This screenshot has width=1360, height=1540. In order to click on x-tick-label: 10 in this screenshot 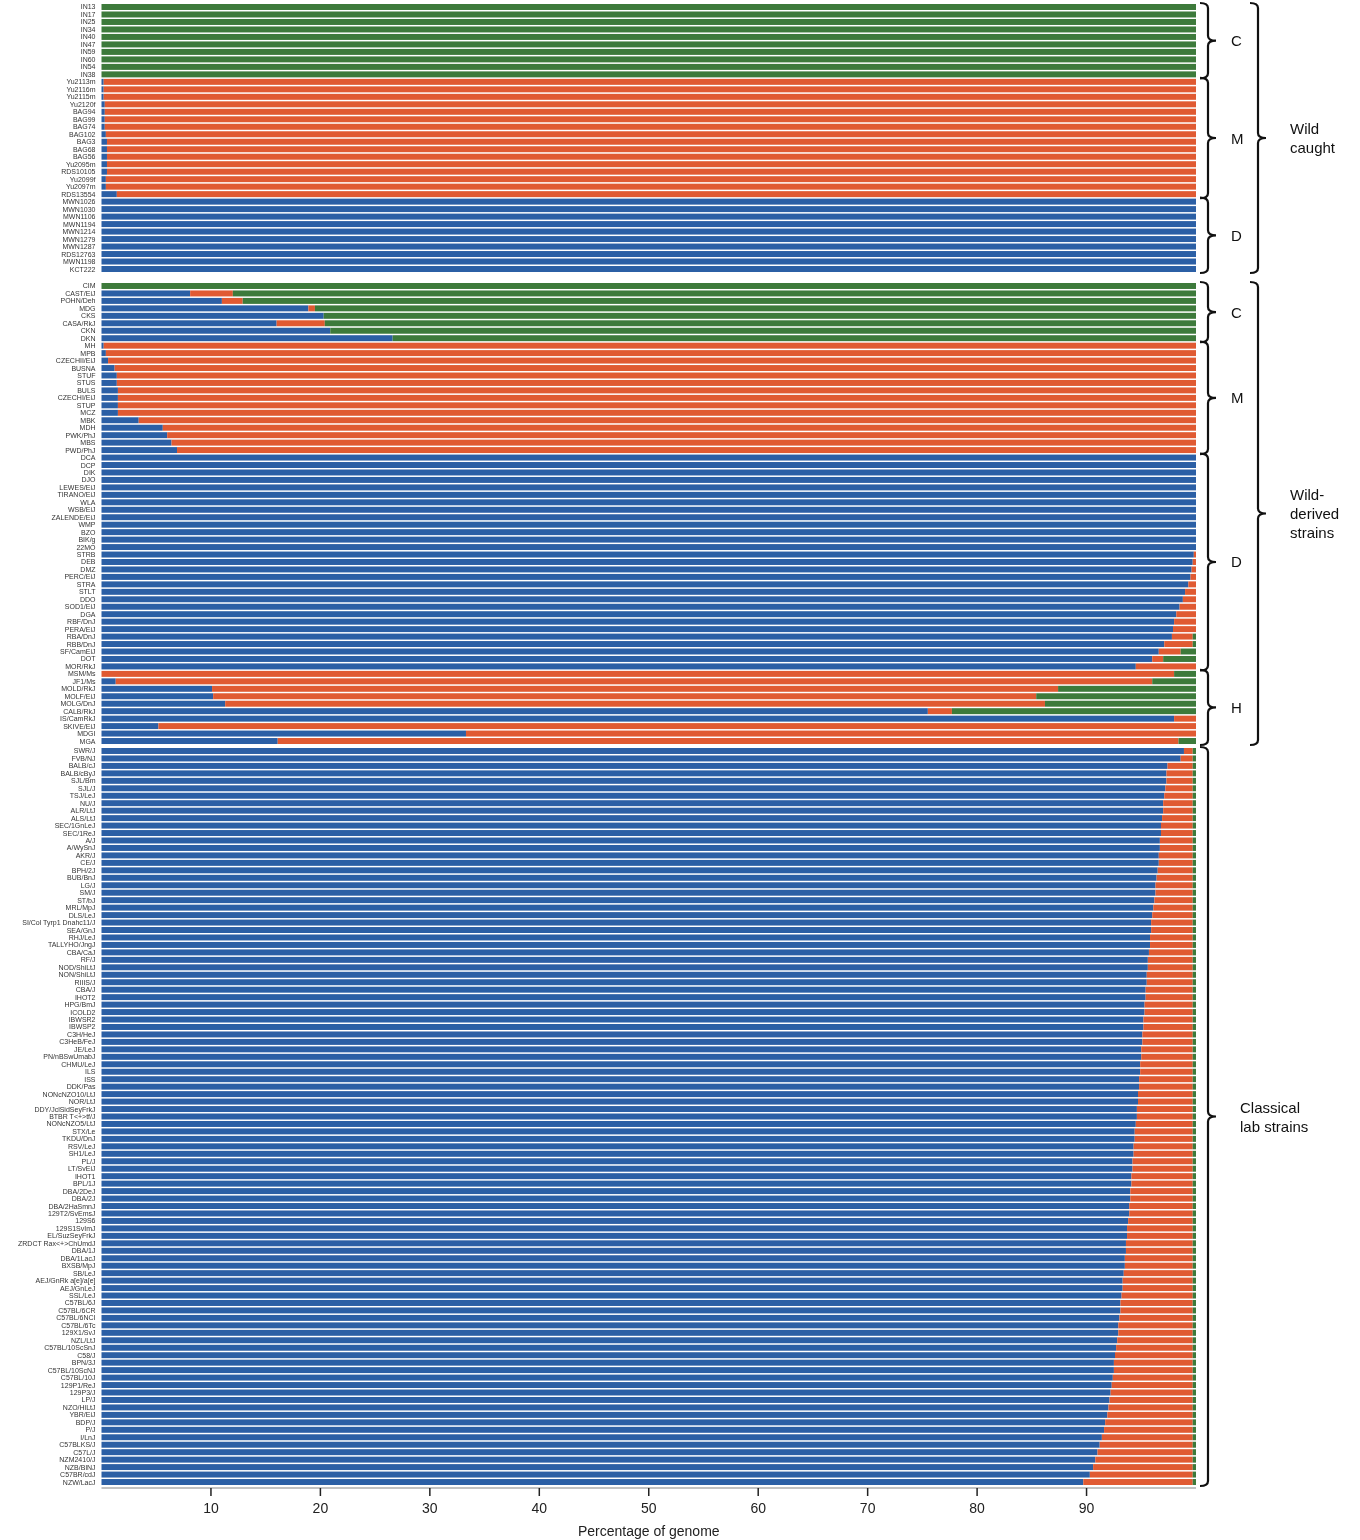, I will do `click(211, 1508)`.